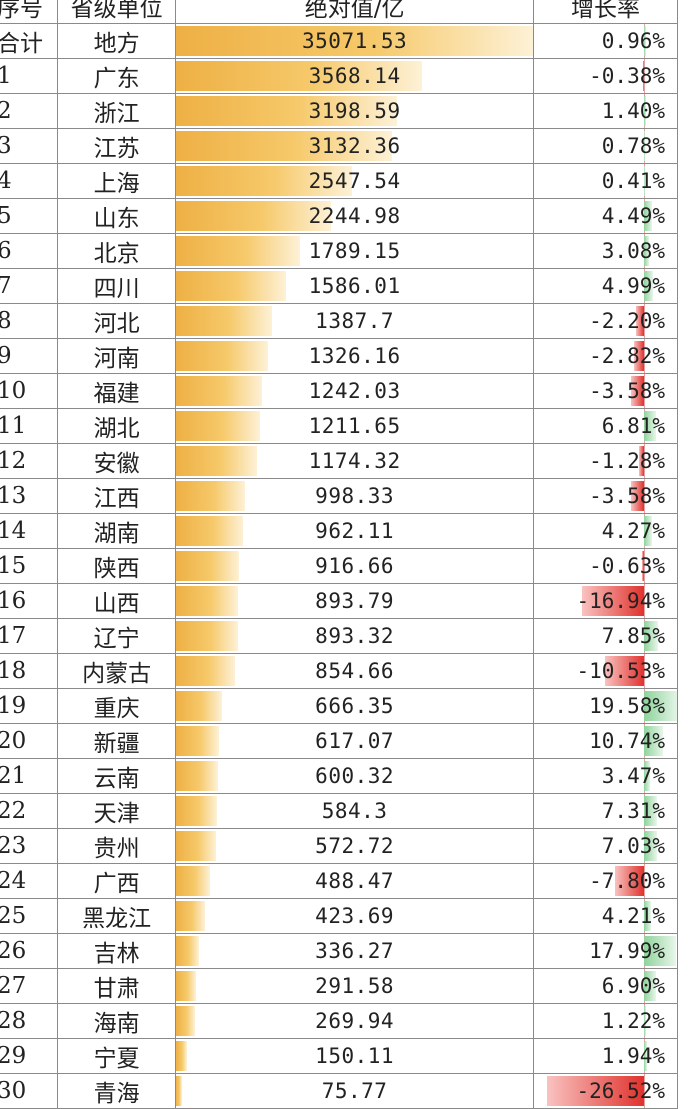  What do you see at coordinates (633, 846) in the screenshot?
I see `growth-value: 7.03%` at bounding box center [633, 846].